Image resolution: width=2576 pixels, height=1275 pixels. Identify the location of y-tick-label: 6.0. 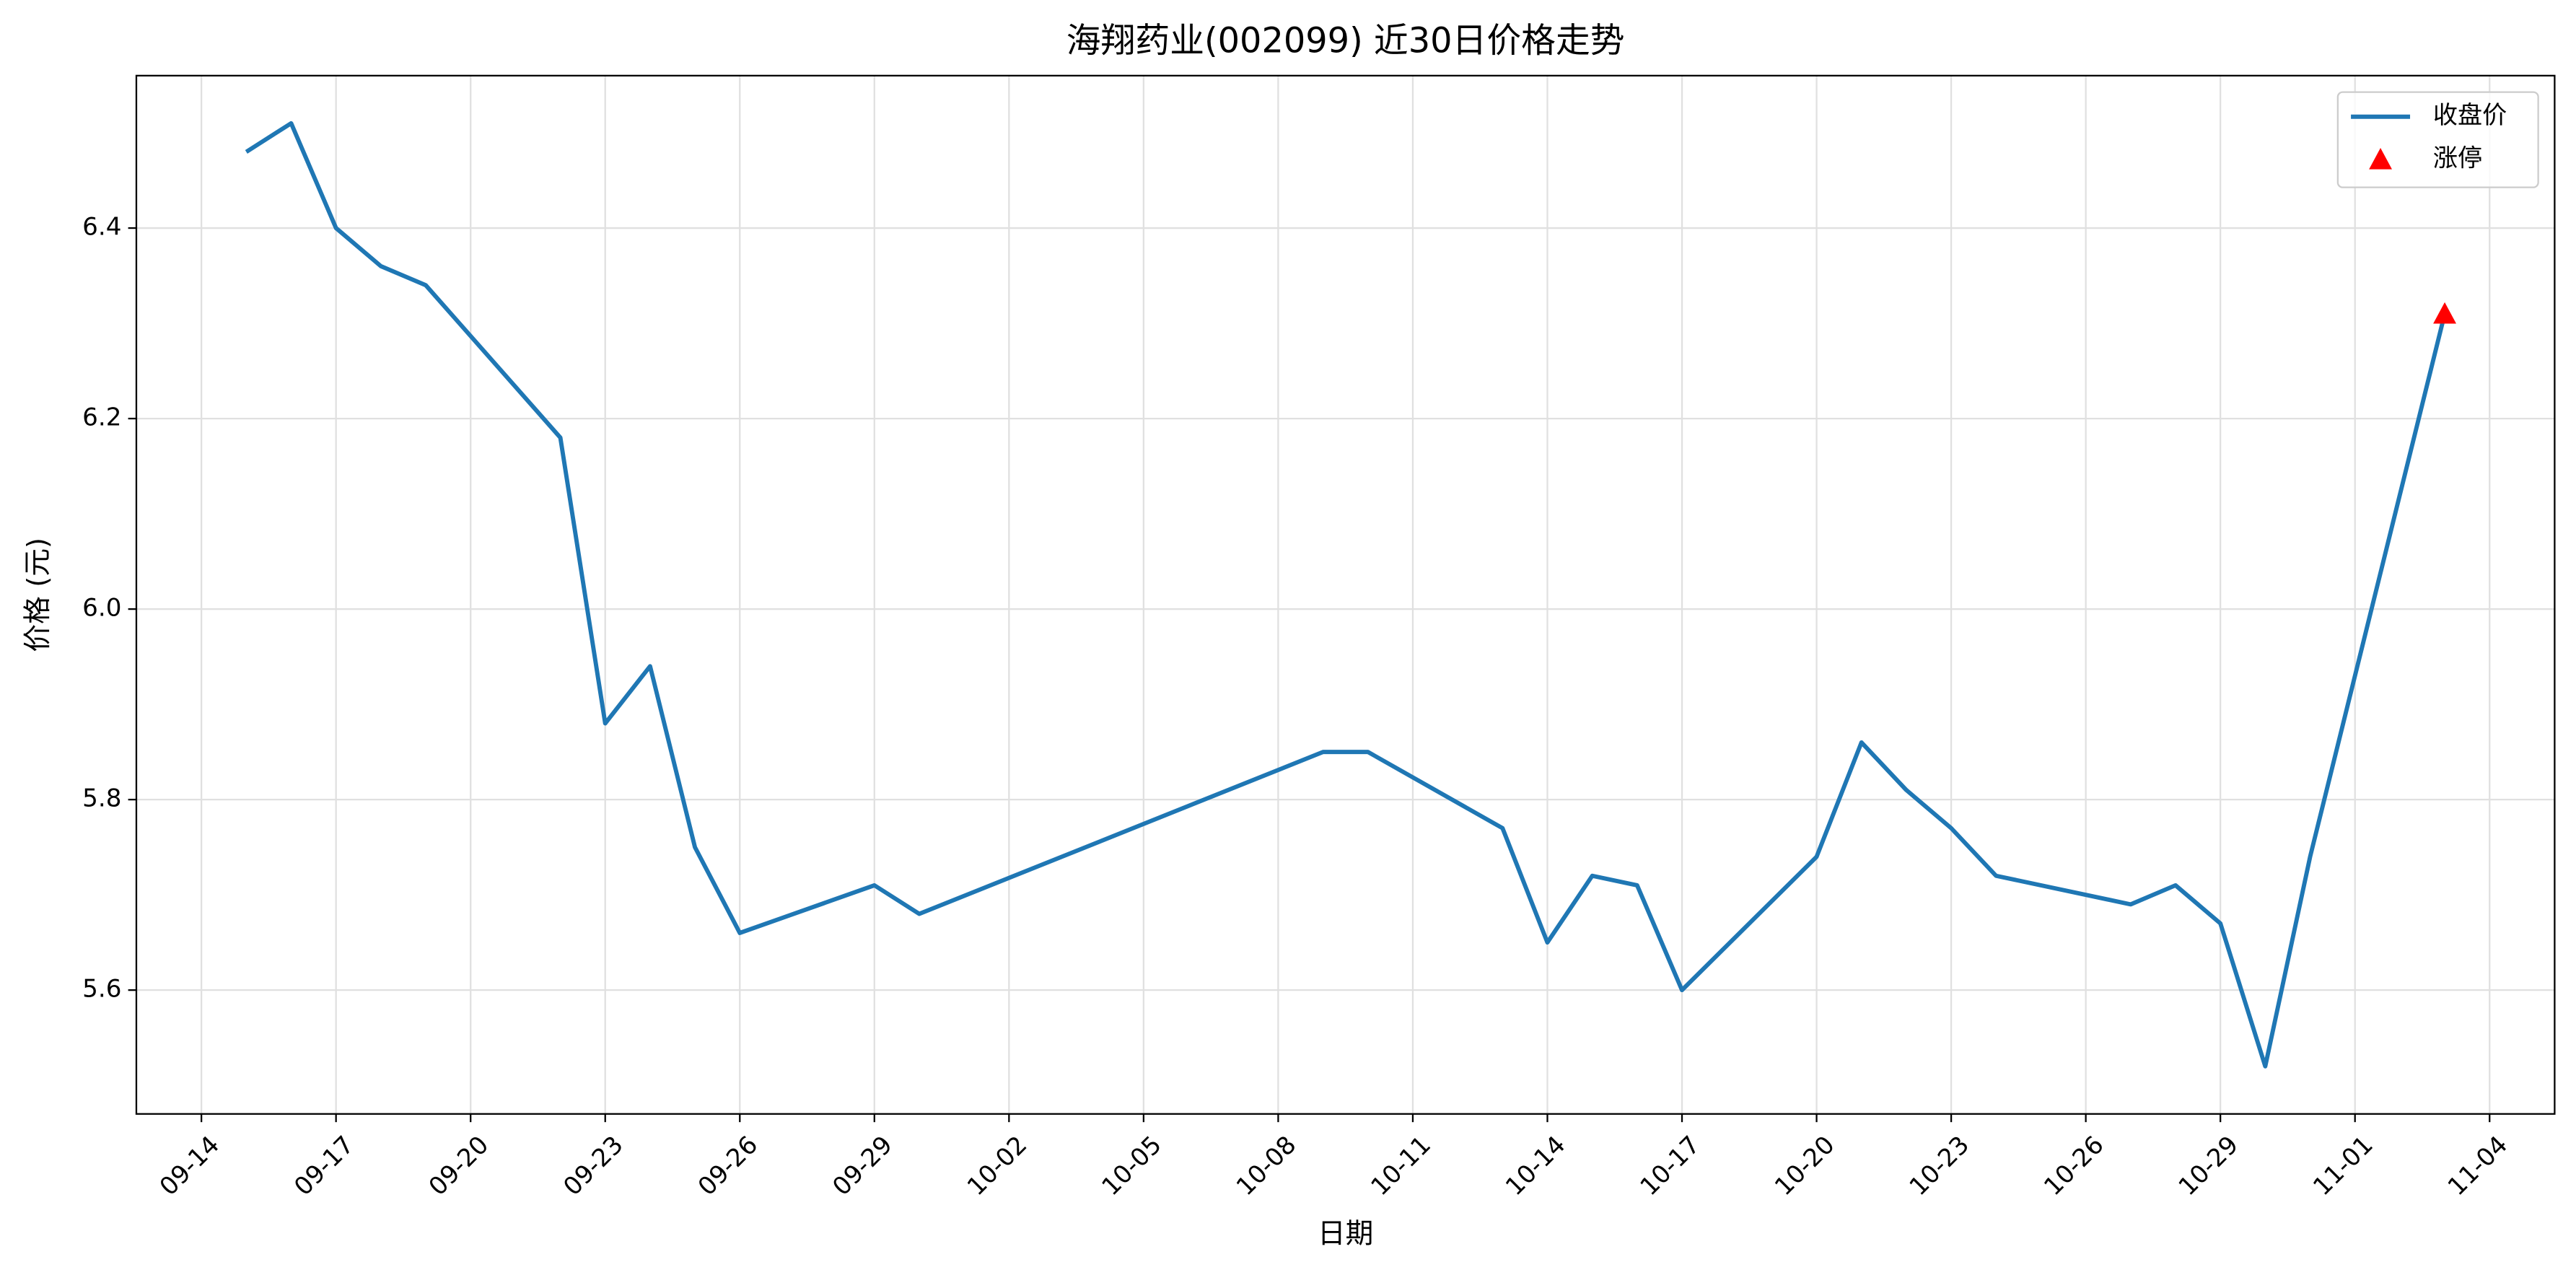
(101, 609).